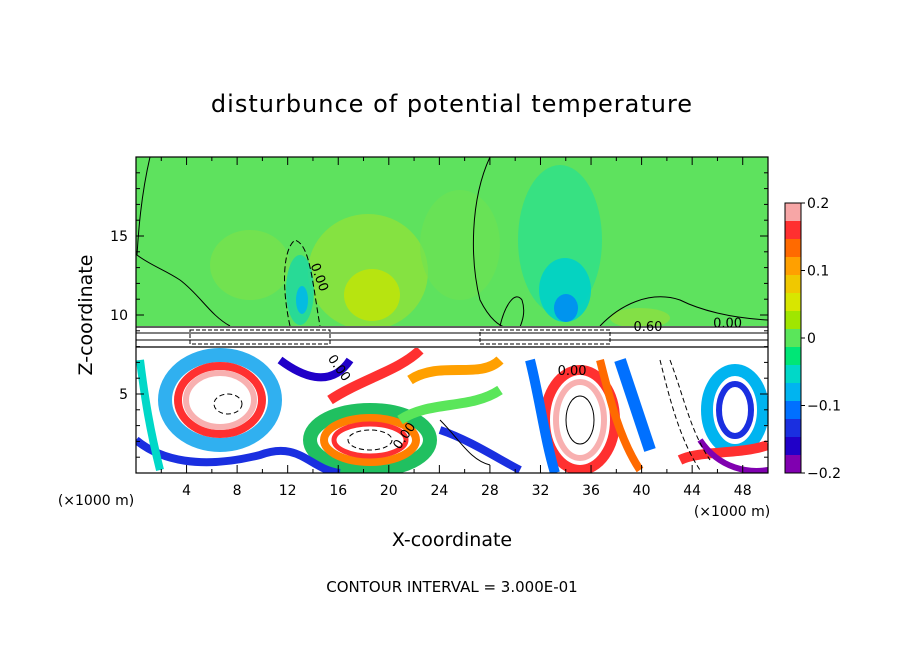 The height and width of the screenshot is (654, 904). What do you see at coordinates (642, 491) in the screenshot?
I see `x-tick-label: 40` at bounding box center [642, 491].